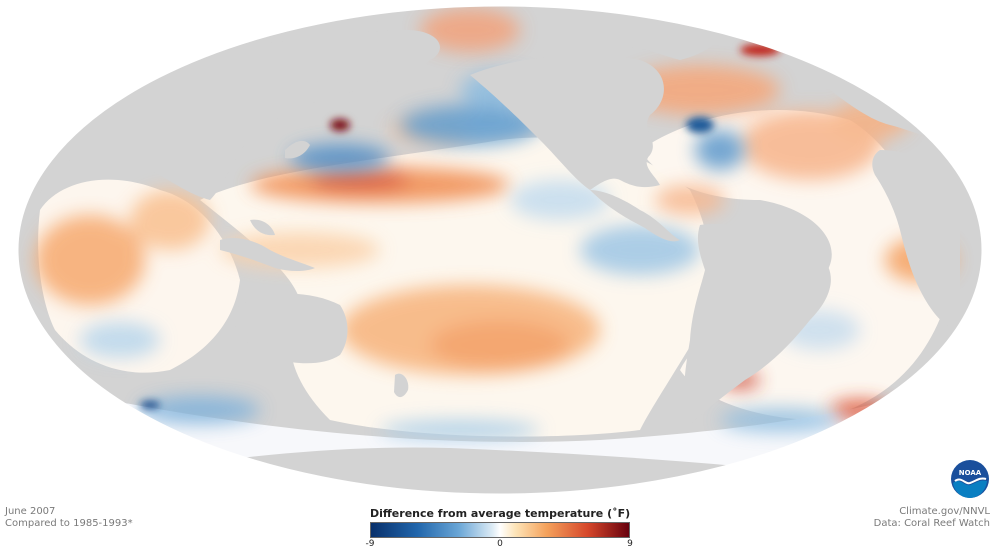  Describe the element at coordinates (916, 240) in the screenshot. I see `africa-landmass` at that location.